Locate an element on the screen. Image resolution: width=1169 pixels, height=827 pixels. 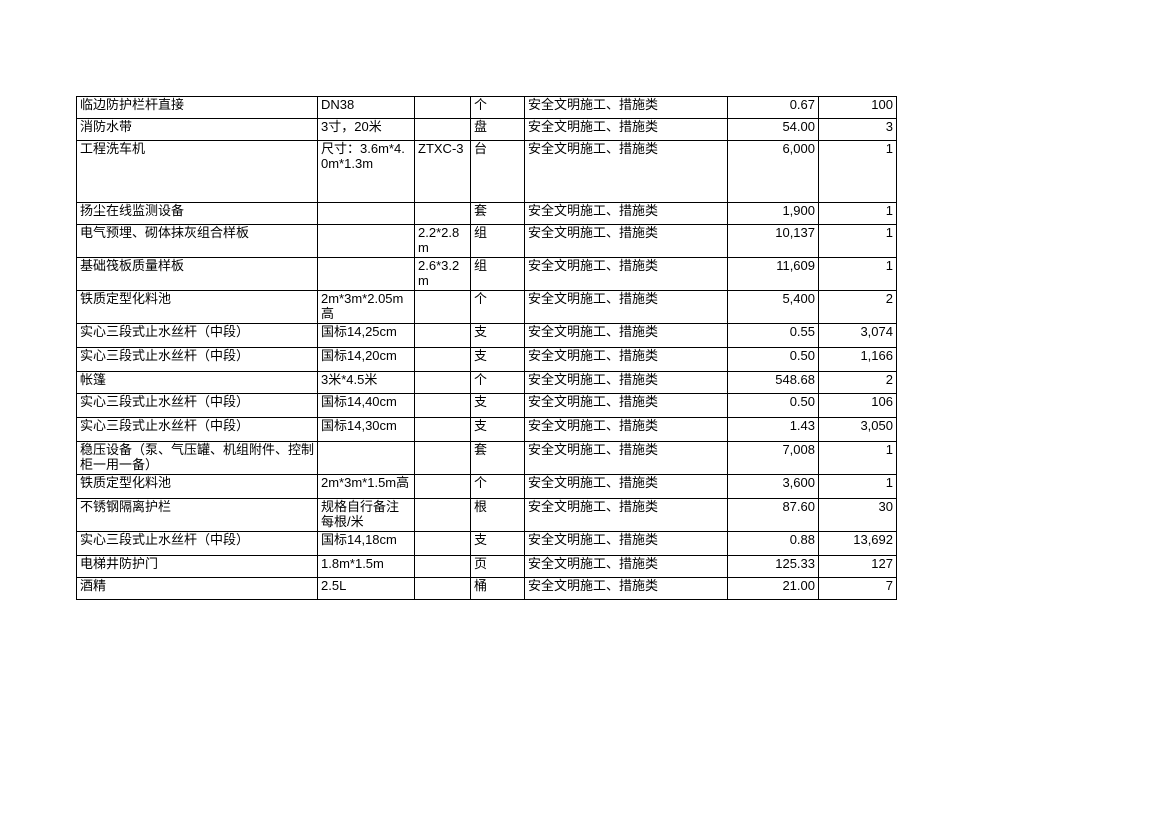
table-row: 电梯井防护门 1.8m*1.5m 页安全文明施工、措施类 125.33 127 is located at coordinates (486, 567).